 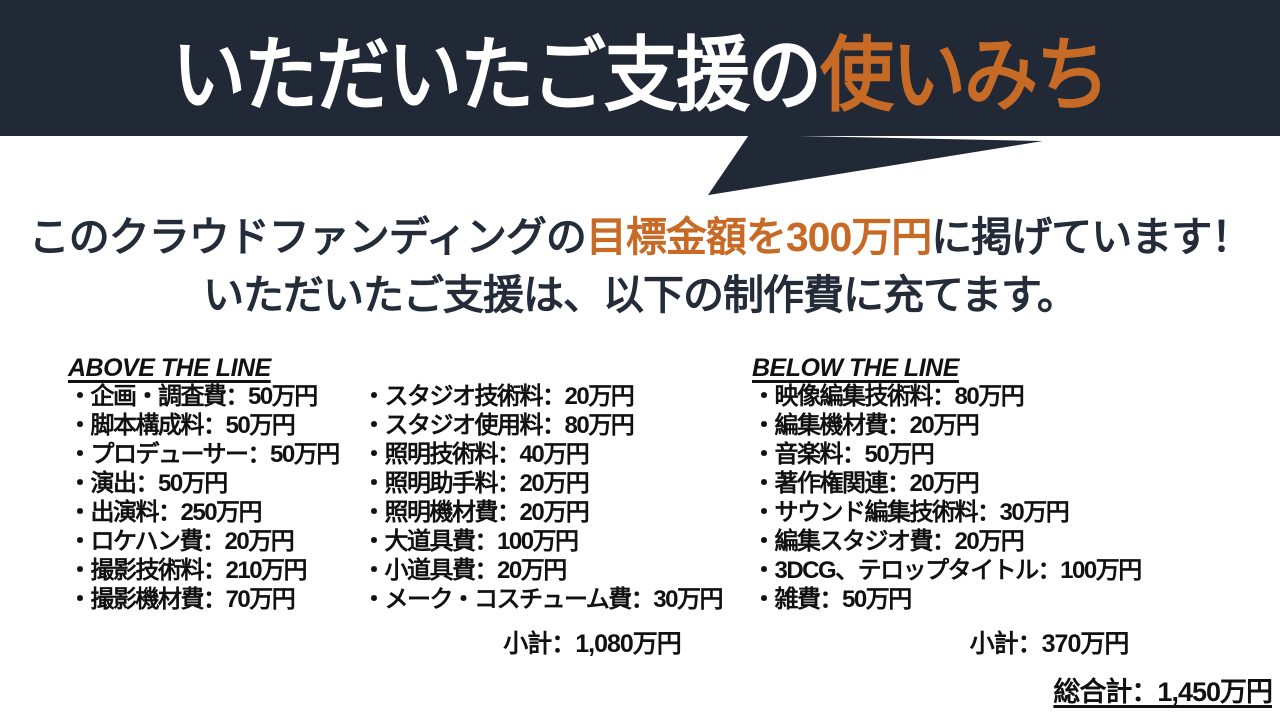 What do you see at coordinates (497, 74) in the screenshot?
I see `page-title-main: いただいたご支援の` at bounding box center [497, 74].